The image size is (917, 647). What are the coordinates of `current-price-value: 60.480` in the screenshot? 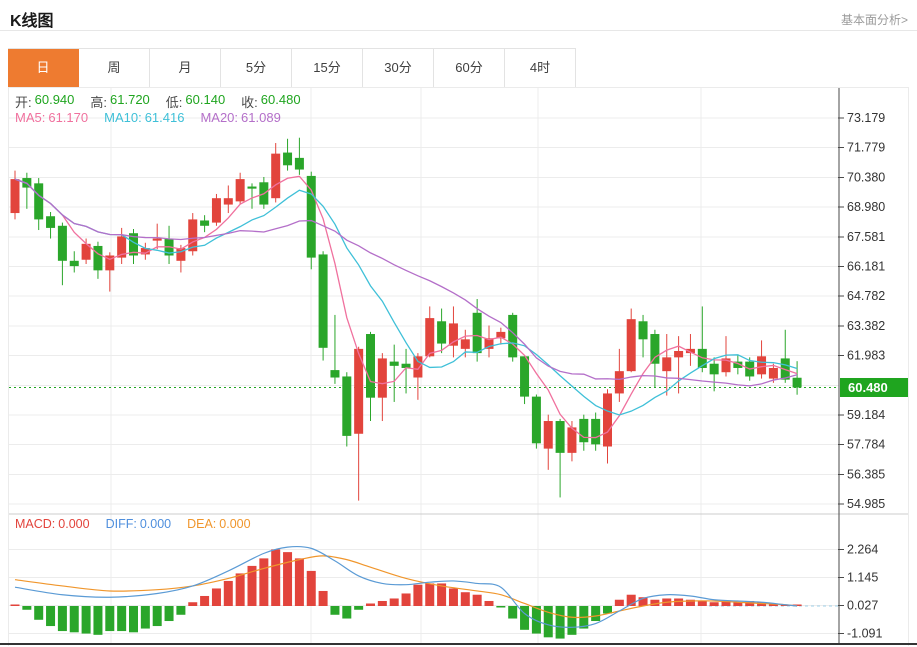 It's located at (868, 387).